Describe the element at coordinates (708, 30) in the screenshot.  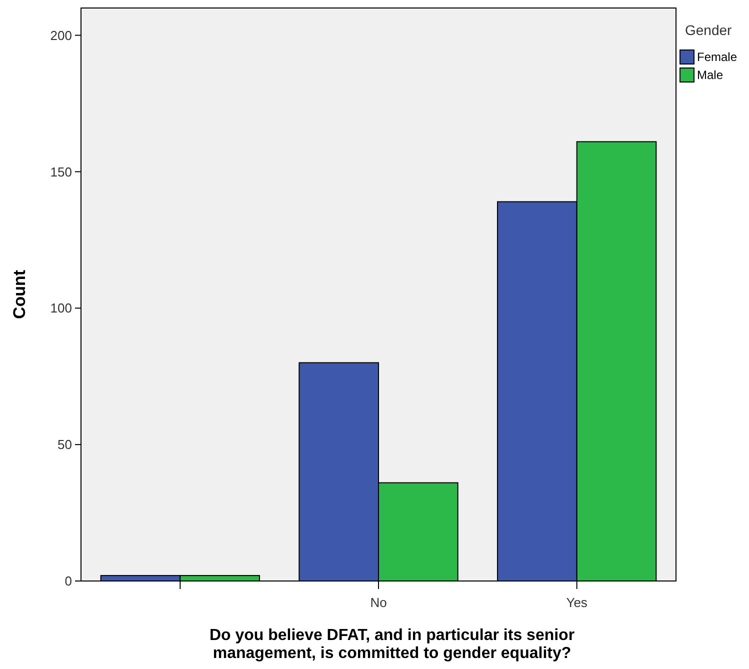
I see `legend-title: Gender` at that location.